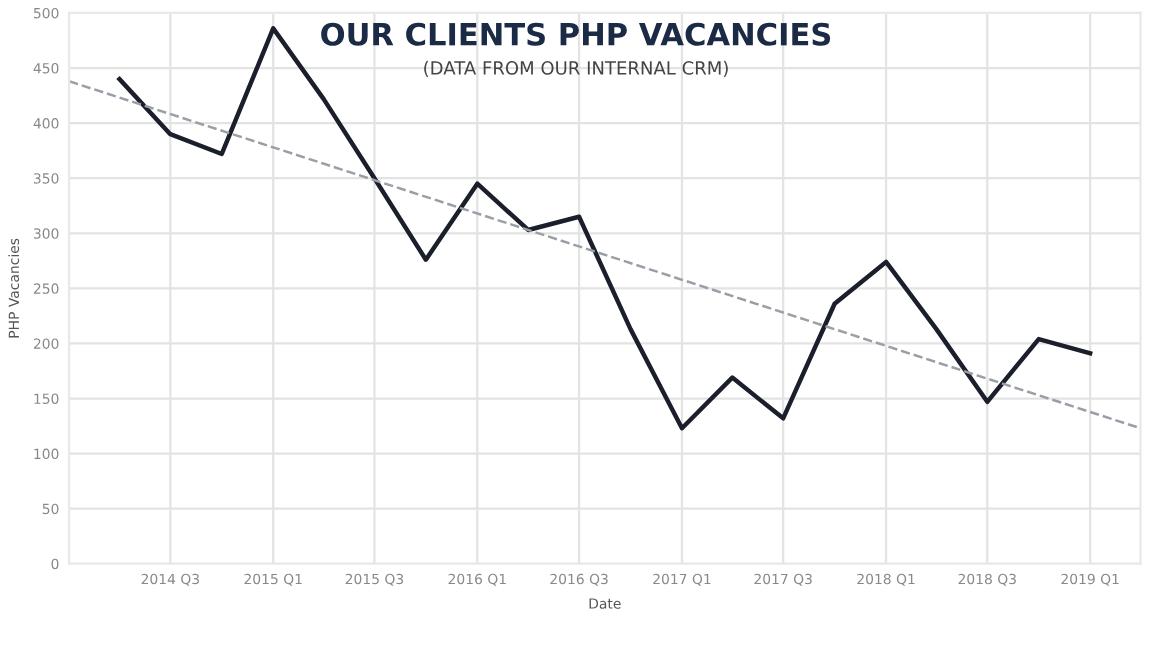  What do you see at coordinates (576, 34) in the screenshot?
I see `chart-title: OUR CLIENTS PHP VACANCIES` at bounding box center [576, 34].